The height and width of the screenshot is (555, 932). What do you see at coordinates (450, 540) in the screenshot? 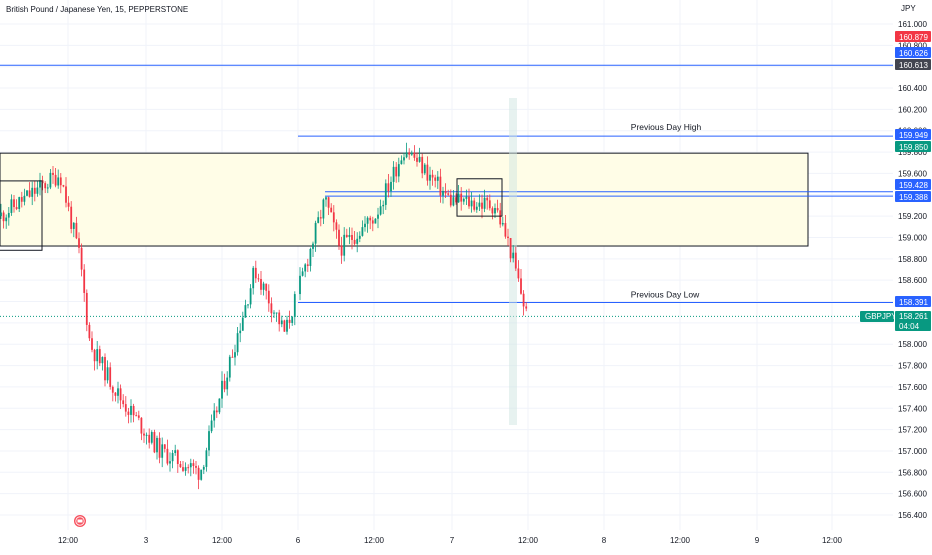
I see `time-axis: 12:00 3 12:00 6 12:00 7 12:00 8 12:00 9 12:00` at bounding box center [450, 540].